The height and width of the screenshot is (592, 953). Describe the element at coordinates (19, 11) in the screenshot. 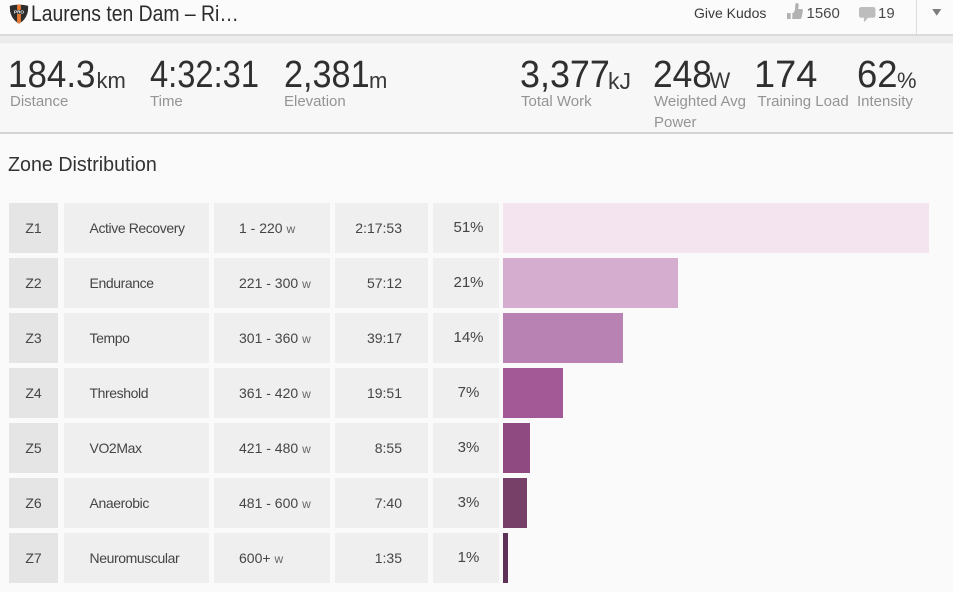

I see `svg-text: PRO` at that location.